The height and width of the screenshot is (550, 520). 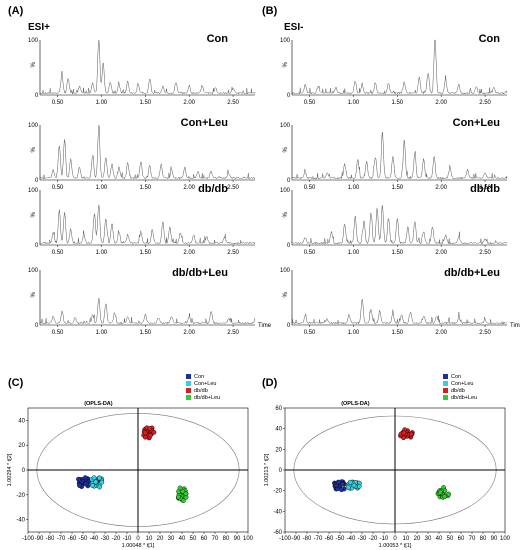 I want to click on trace-label: db/db+Leu, so click(x=200, y=273).